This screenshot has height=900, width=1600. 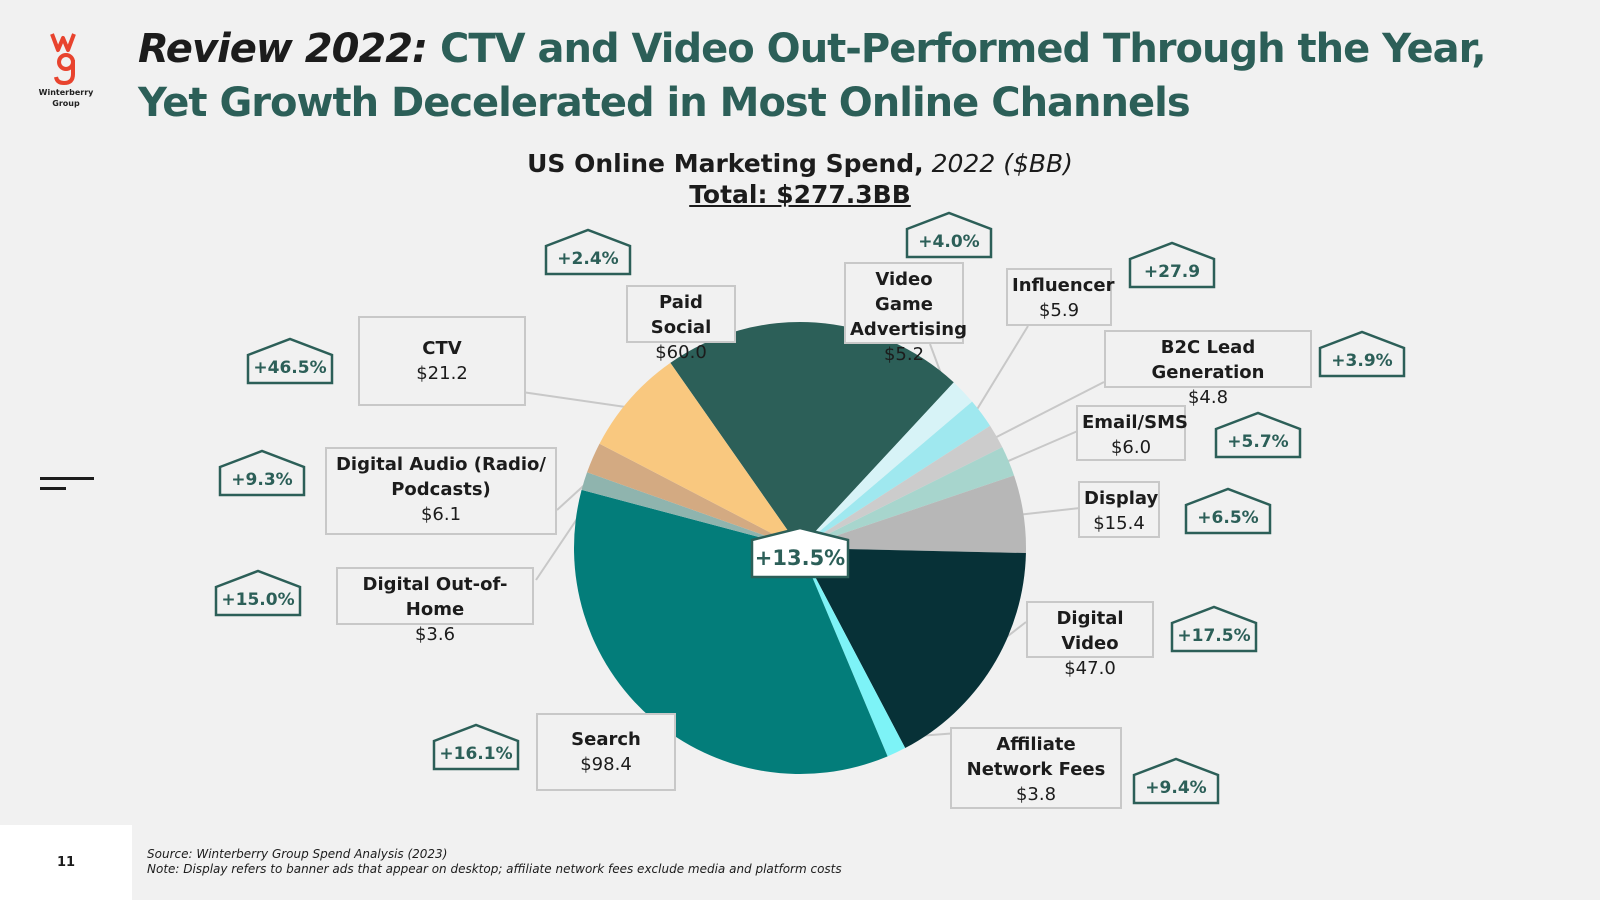 I want to click on label-value: $5.9, so click(x=1059, y=310).